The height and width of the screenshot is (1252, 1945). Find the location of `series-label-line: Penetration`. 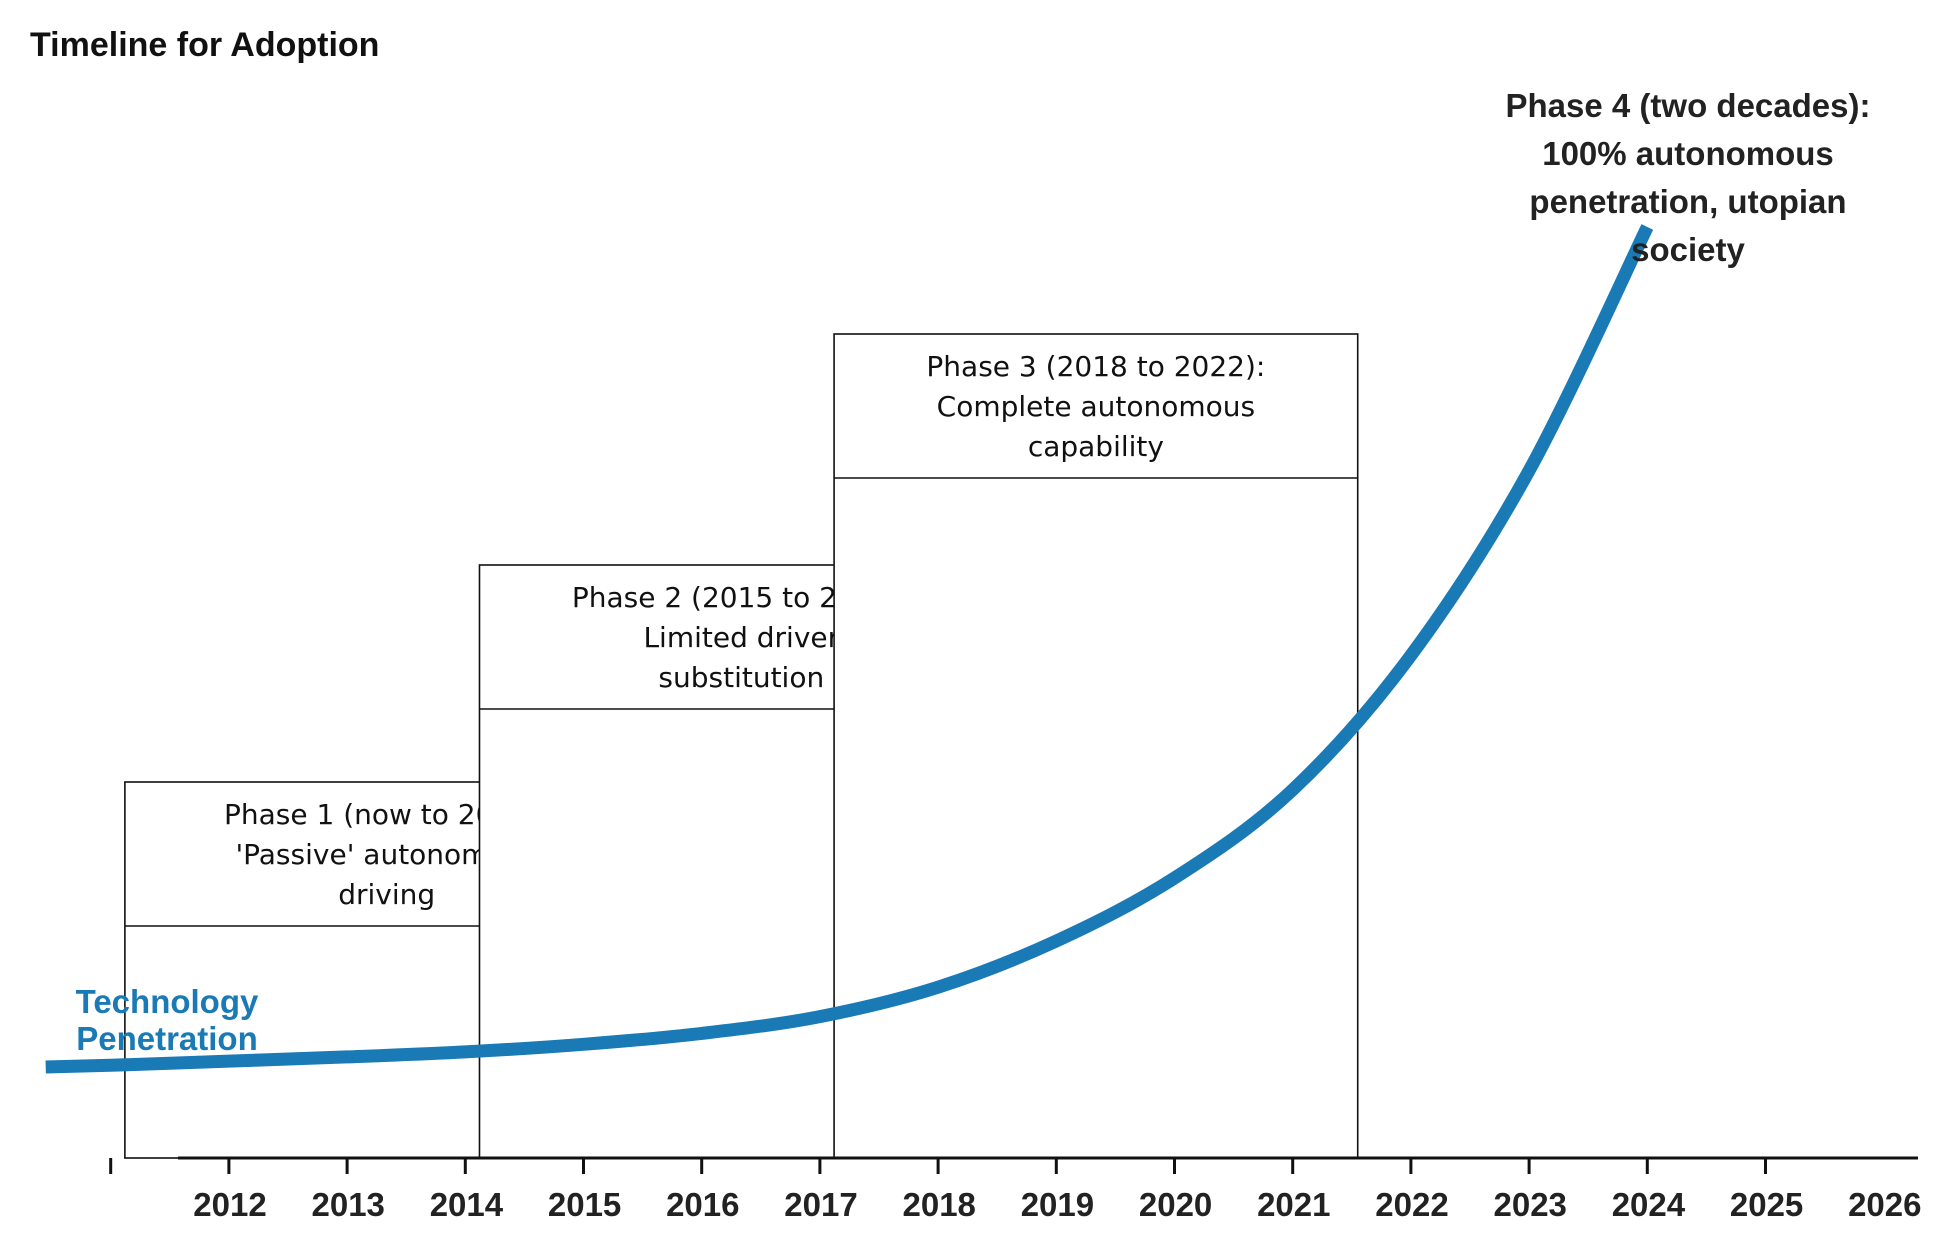

series-label-line: Penetration is located at coordinates (167, 1038).